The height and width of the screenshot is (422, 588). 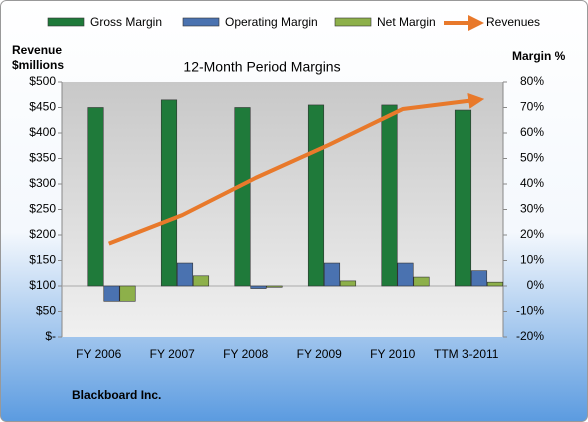 What do you see at coordinates (532, 260) in the screenshot?
I see `y2-tick-label: 10%` at bounding box center [532, 260].